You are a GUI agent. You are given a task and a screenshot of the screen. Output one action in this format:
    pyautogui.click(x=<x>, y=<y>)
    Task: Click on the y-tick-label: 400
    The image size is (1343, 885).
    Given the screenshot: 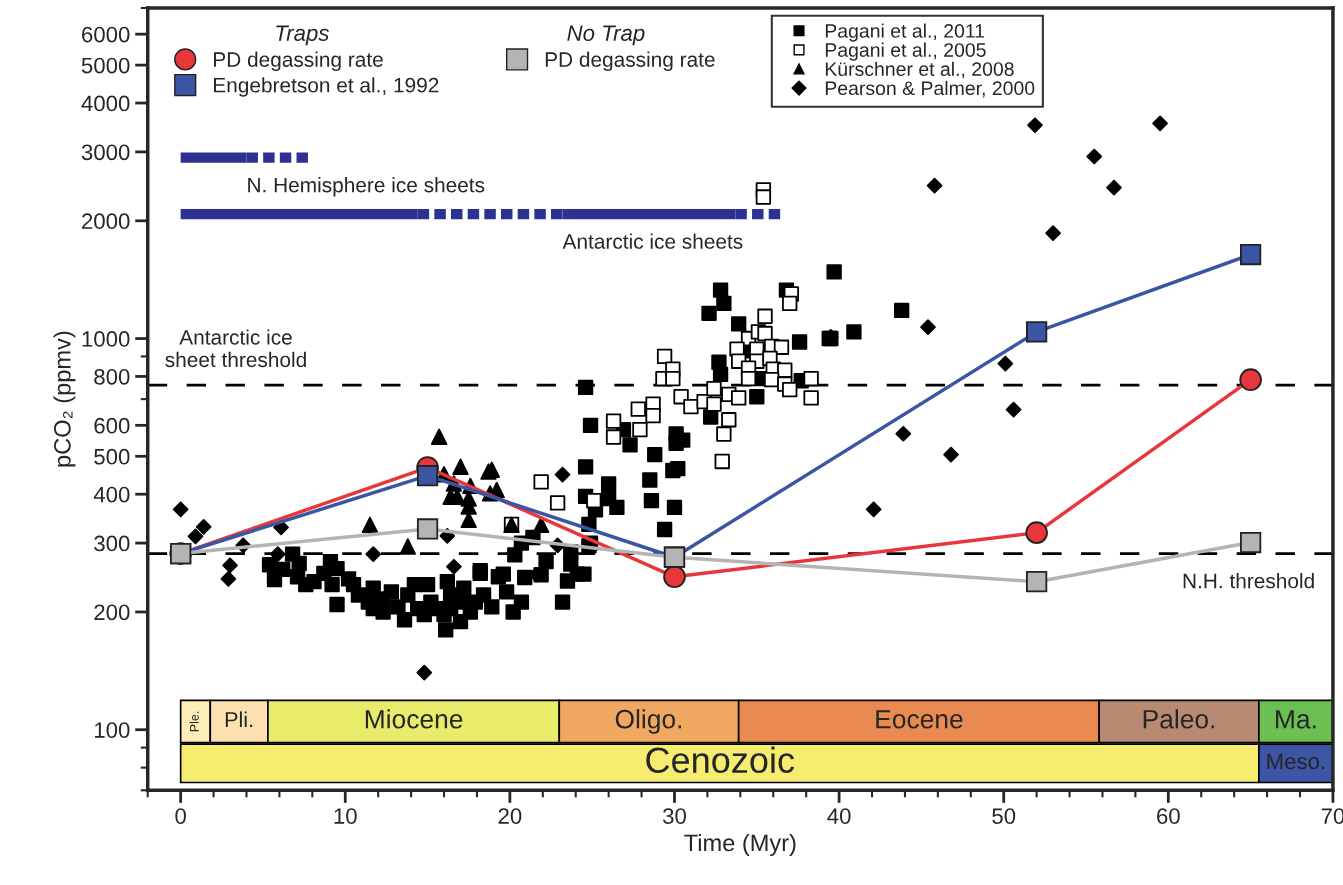 What is the action you would take?
    pyautogui.click(x=111, y=494)
    